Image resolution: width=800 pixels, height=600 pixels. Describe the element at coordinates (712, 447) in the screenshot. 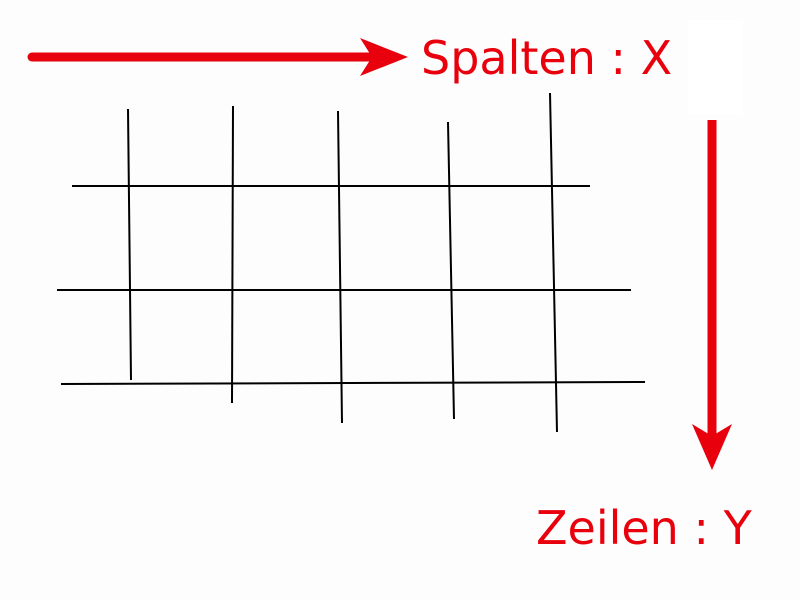

I see `y-arrow-head` at that location.